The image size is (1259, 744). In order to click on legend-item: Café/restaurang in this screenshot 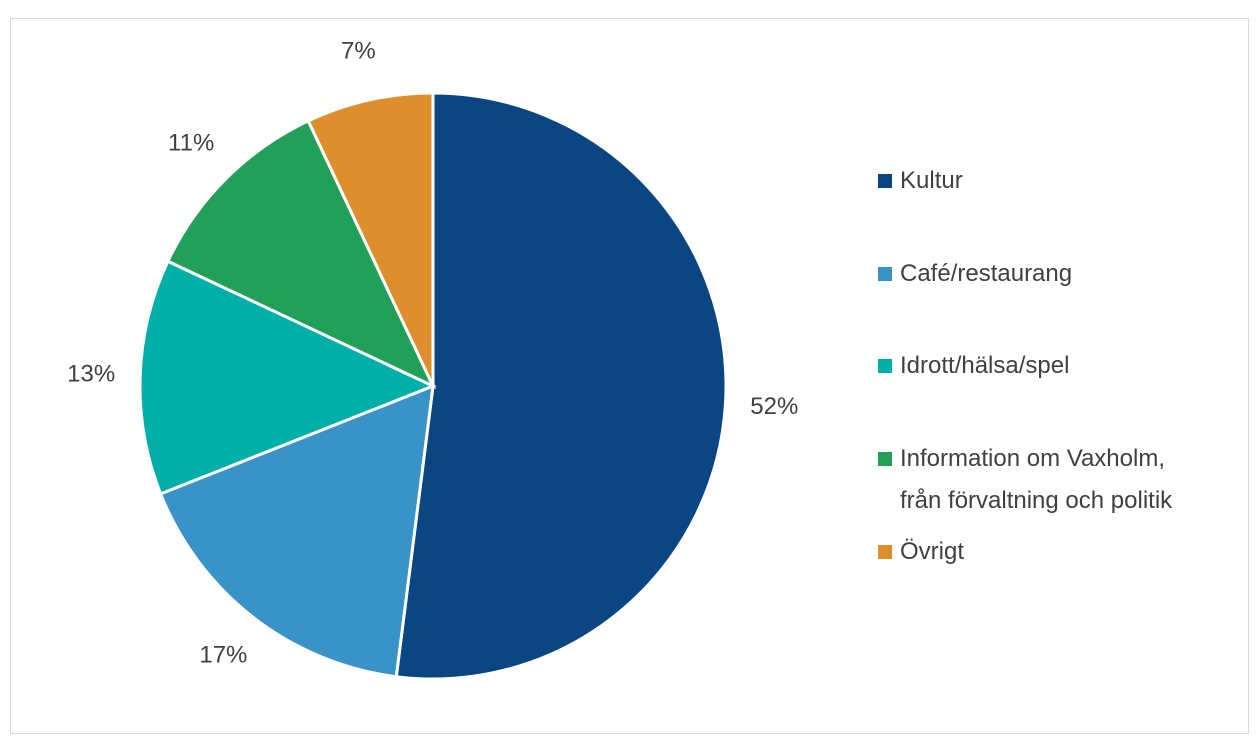, I will do `click(1058, 274)`.